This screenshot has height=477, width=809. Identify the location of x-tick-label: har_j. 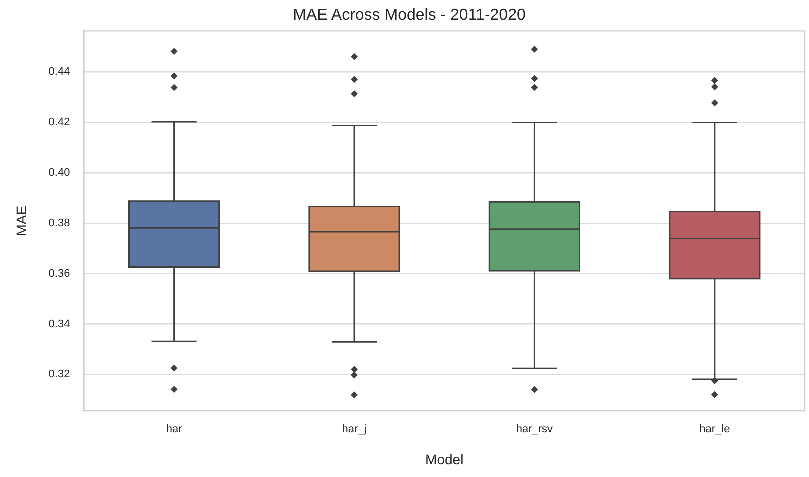
(354, 430).